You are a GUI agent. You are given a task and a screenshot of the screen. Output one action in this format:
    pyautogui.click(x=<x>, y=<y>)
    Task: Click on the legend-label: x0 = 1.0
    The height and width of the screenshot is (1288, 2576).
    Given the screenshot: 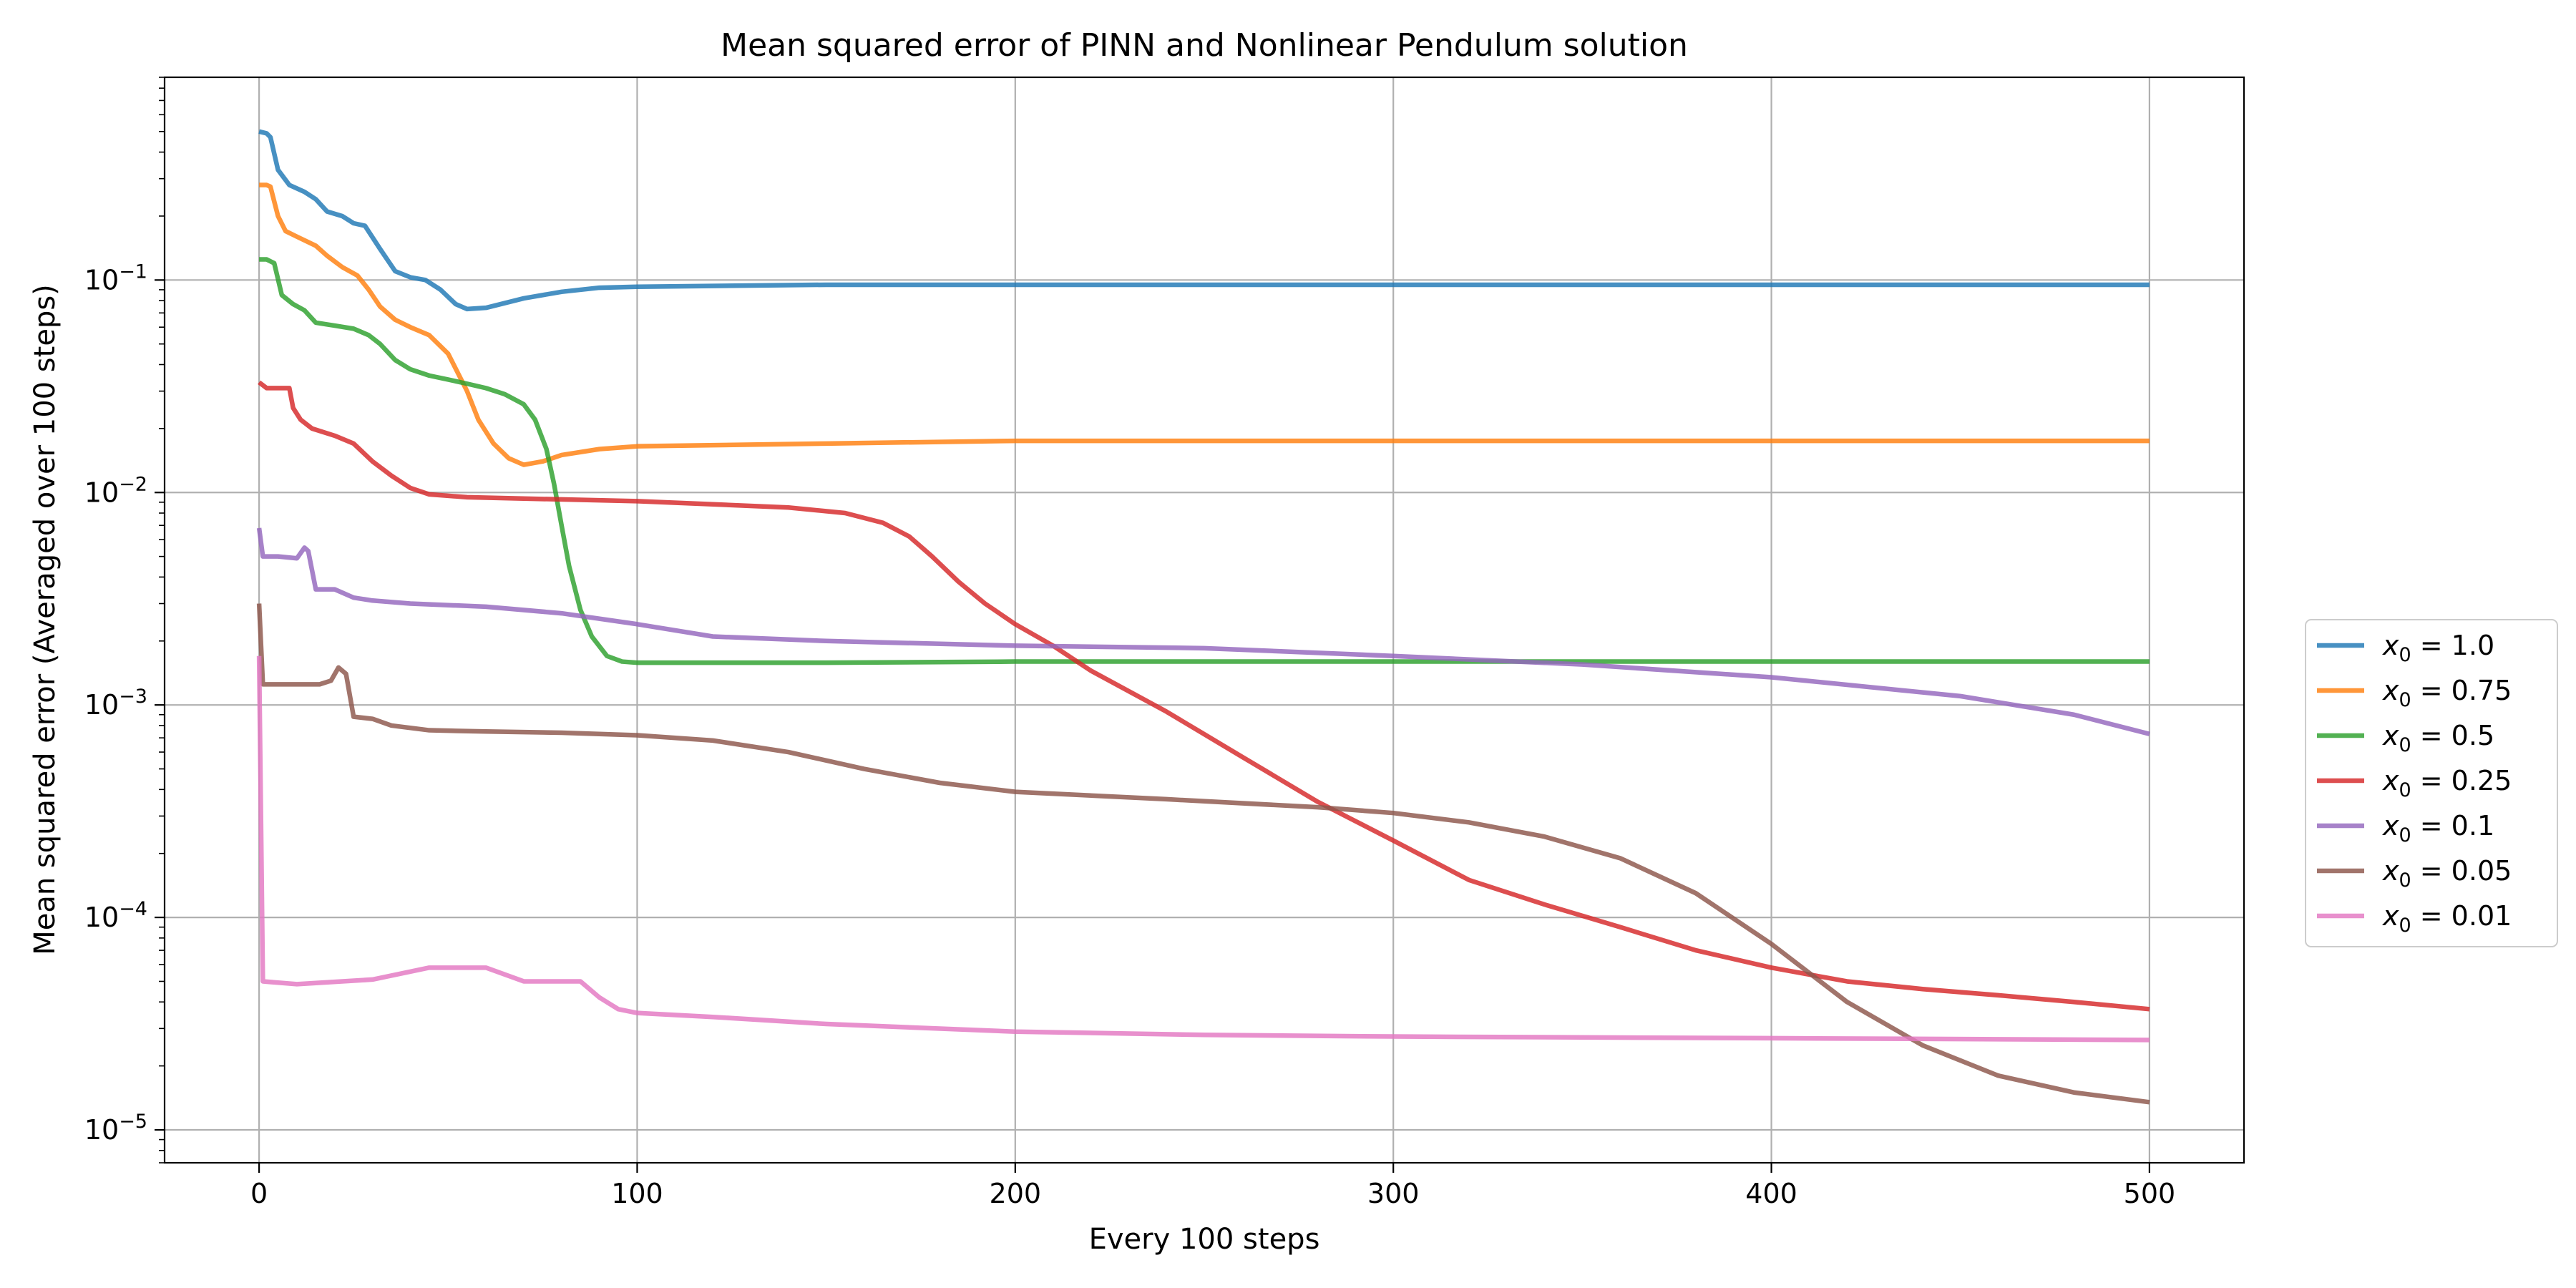 What is the action you would take?
    pyautogui.click(x=2438, y=648)
    